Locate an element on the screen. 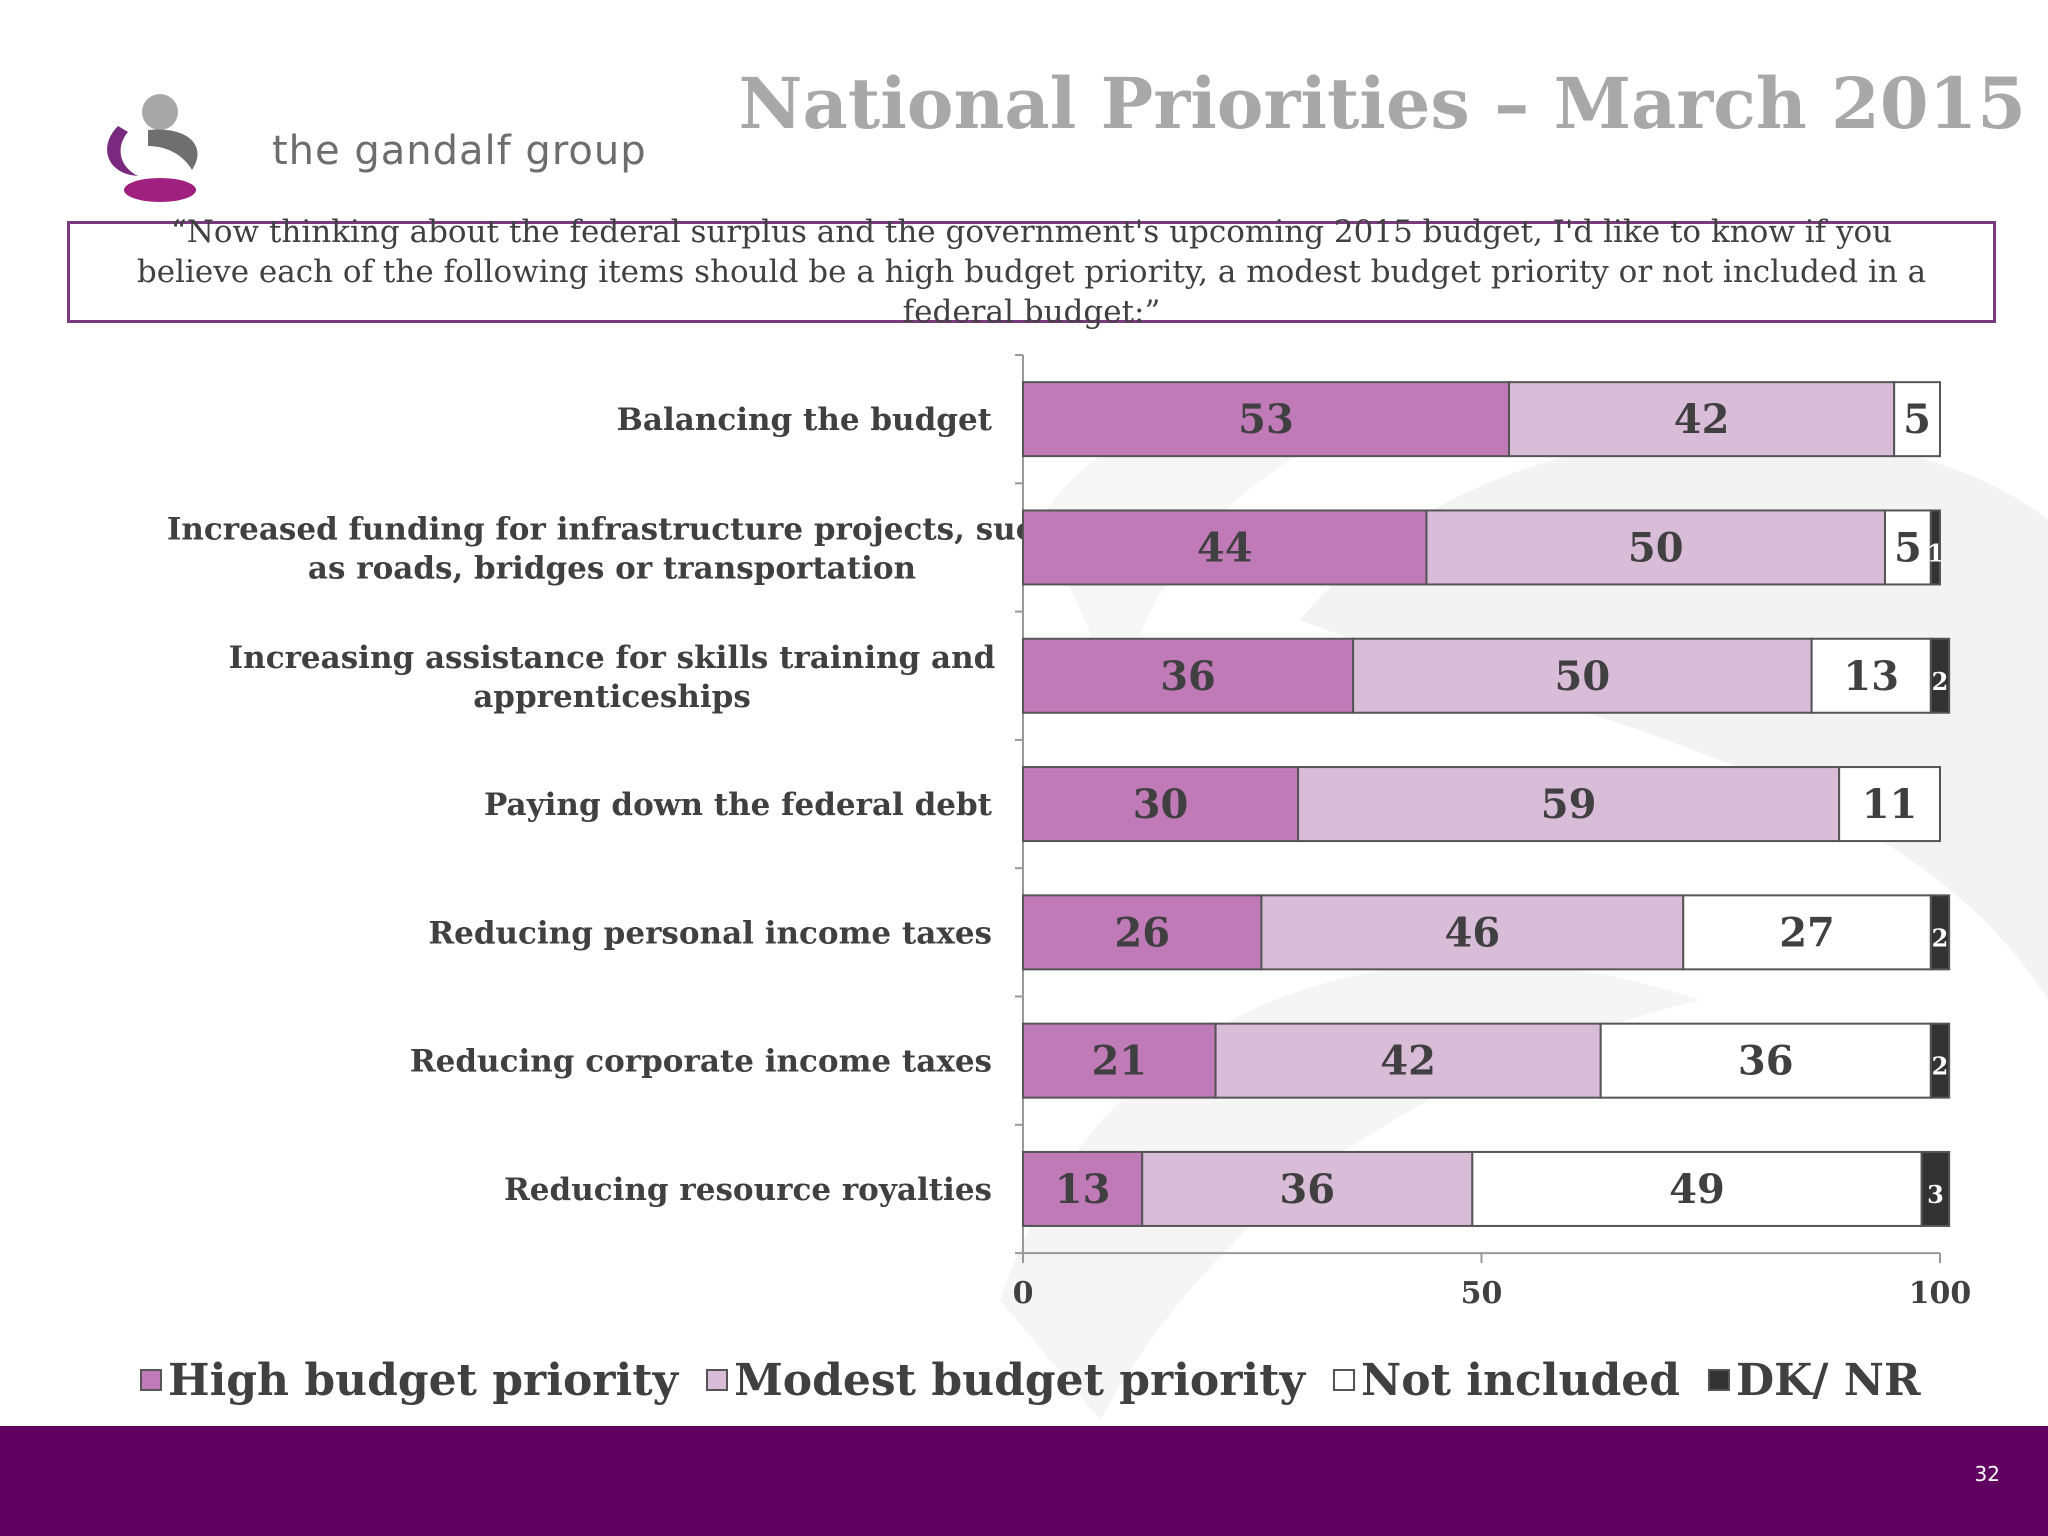 This screenshot has height=1536, width=2048. data-label-high: 53 is located at coordinates (1266, 419).